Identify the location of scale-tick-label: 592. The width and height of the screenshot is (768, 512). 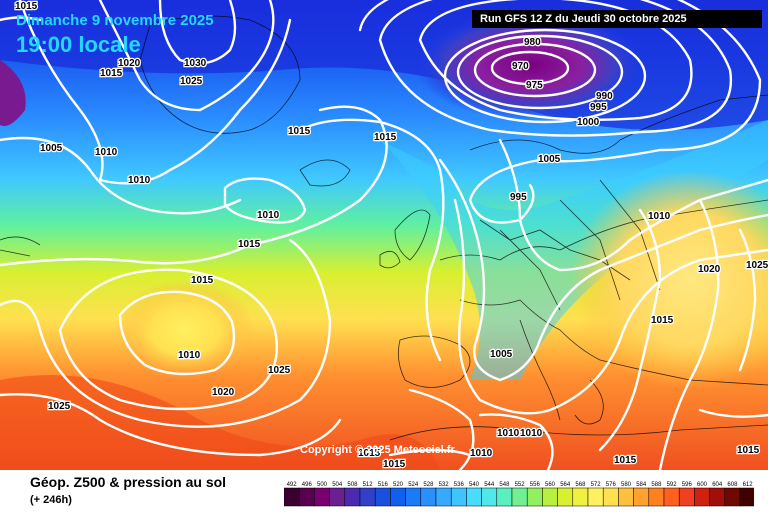
(672, 485).